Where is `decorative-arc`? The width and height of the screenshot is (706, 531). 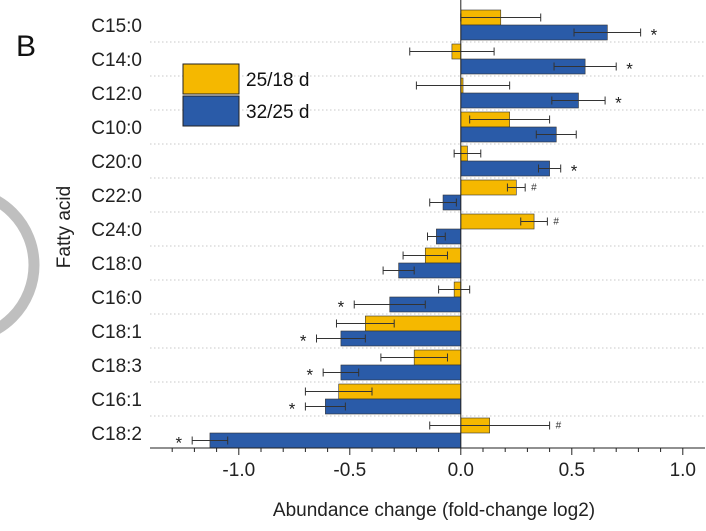 decorative-arc is located at coordinates (20, 265).